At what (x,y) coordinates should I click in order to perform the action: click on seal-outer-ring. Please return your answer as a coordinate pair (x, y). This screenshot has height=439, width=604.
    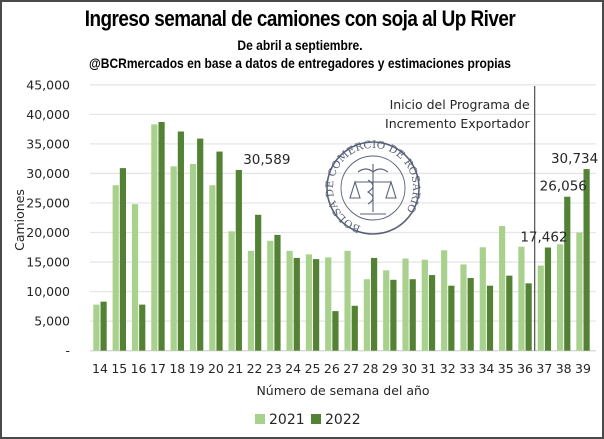
    Looking at the image, I should click on (373, 188).